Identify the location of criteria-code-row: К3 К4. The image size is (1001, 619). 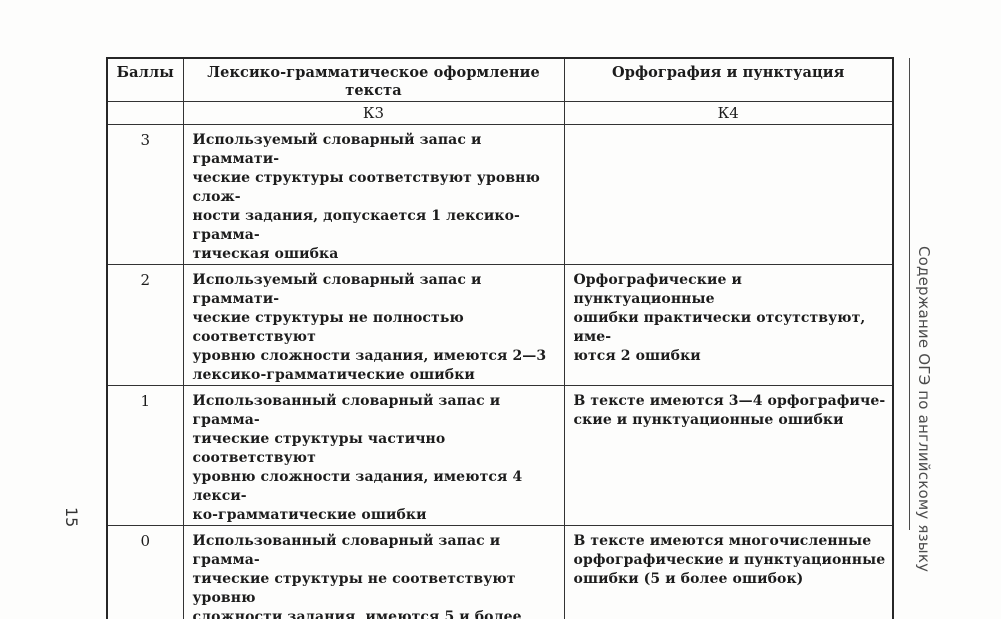
(500, 113).